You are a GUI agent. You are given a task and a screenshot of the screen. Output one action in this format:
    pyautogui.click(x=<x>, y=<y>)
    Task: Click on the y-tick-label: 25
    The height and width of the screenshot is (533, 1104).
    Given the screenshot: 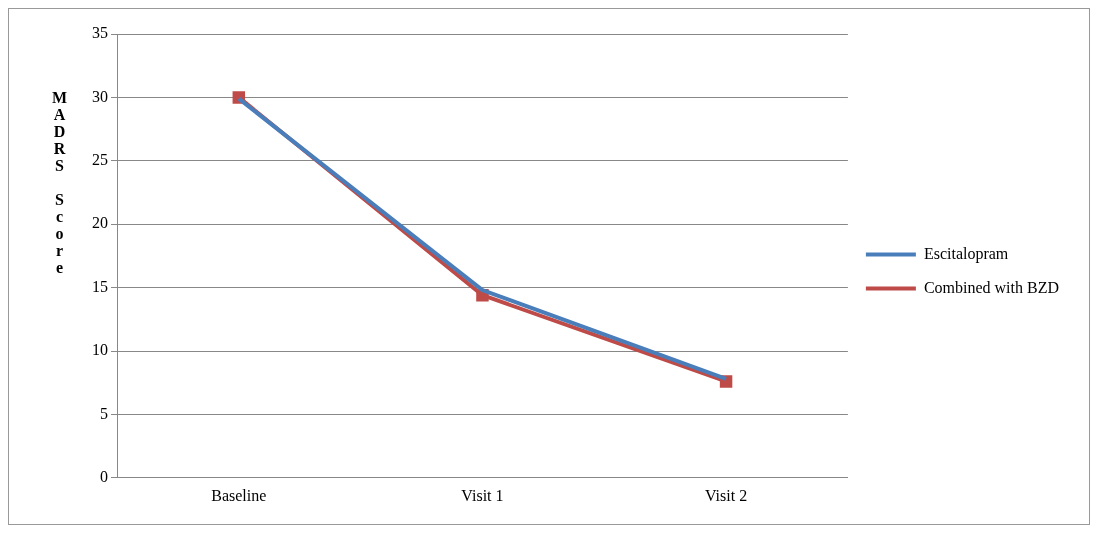 What is the action you would take?
    pyautogui.click(x=100, y=159)
    